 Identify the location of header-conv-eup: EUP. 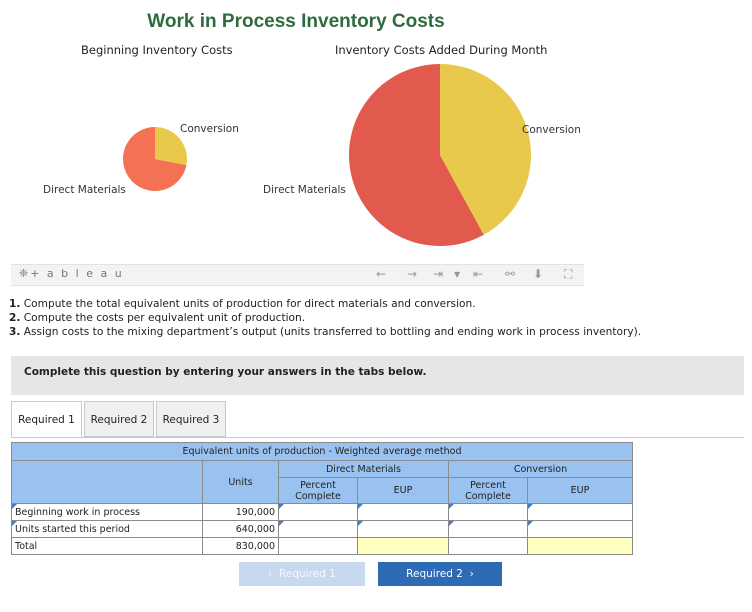
(580, 490).